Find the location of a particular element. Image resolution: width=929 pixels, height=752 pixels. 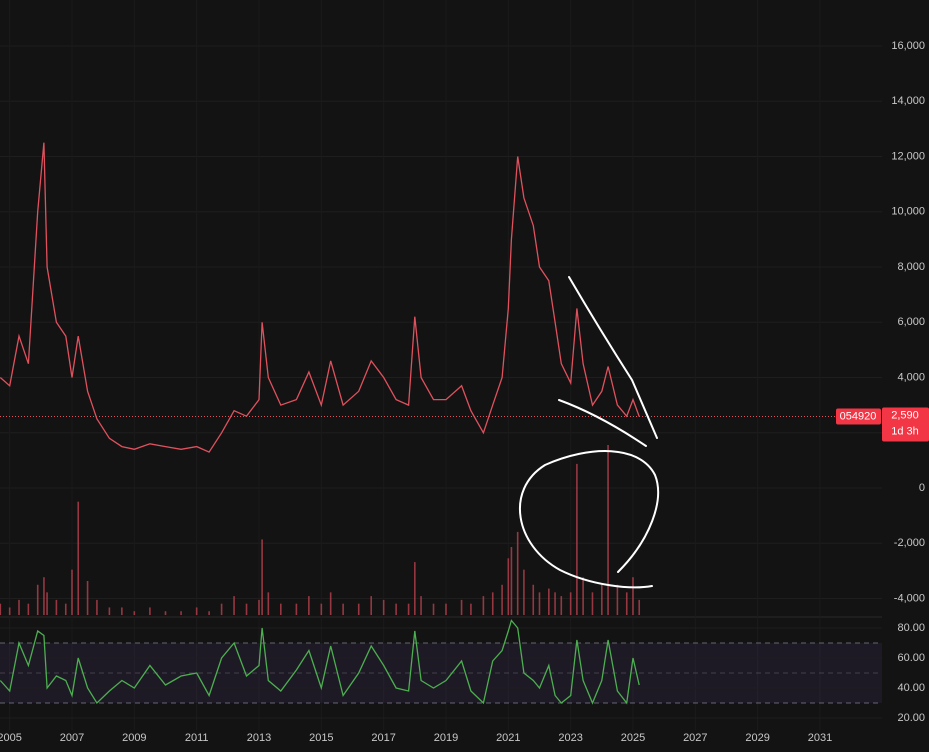

x-tick-label: 2009 is located at coordinates (134, 738).